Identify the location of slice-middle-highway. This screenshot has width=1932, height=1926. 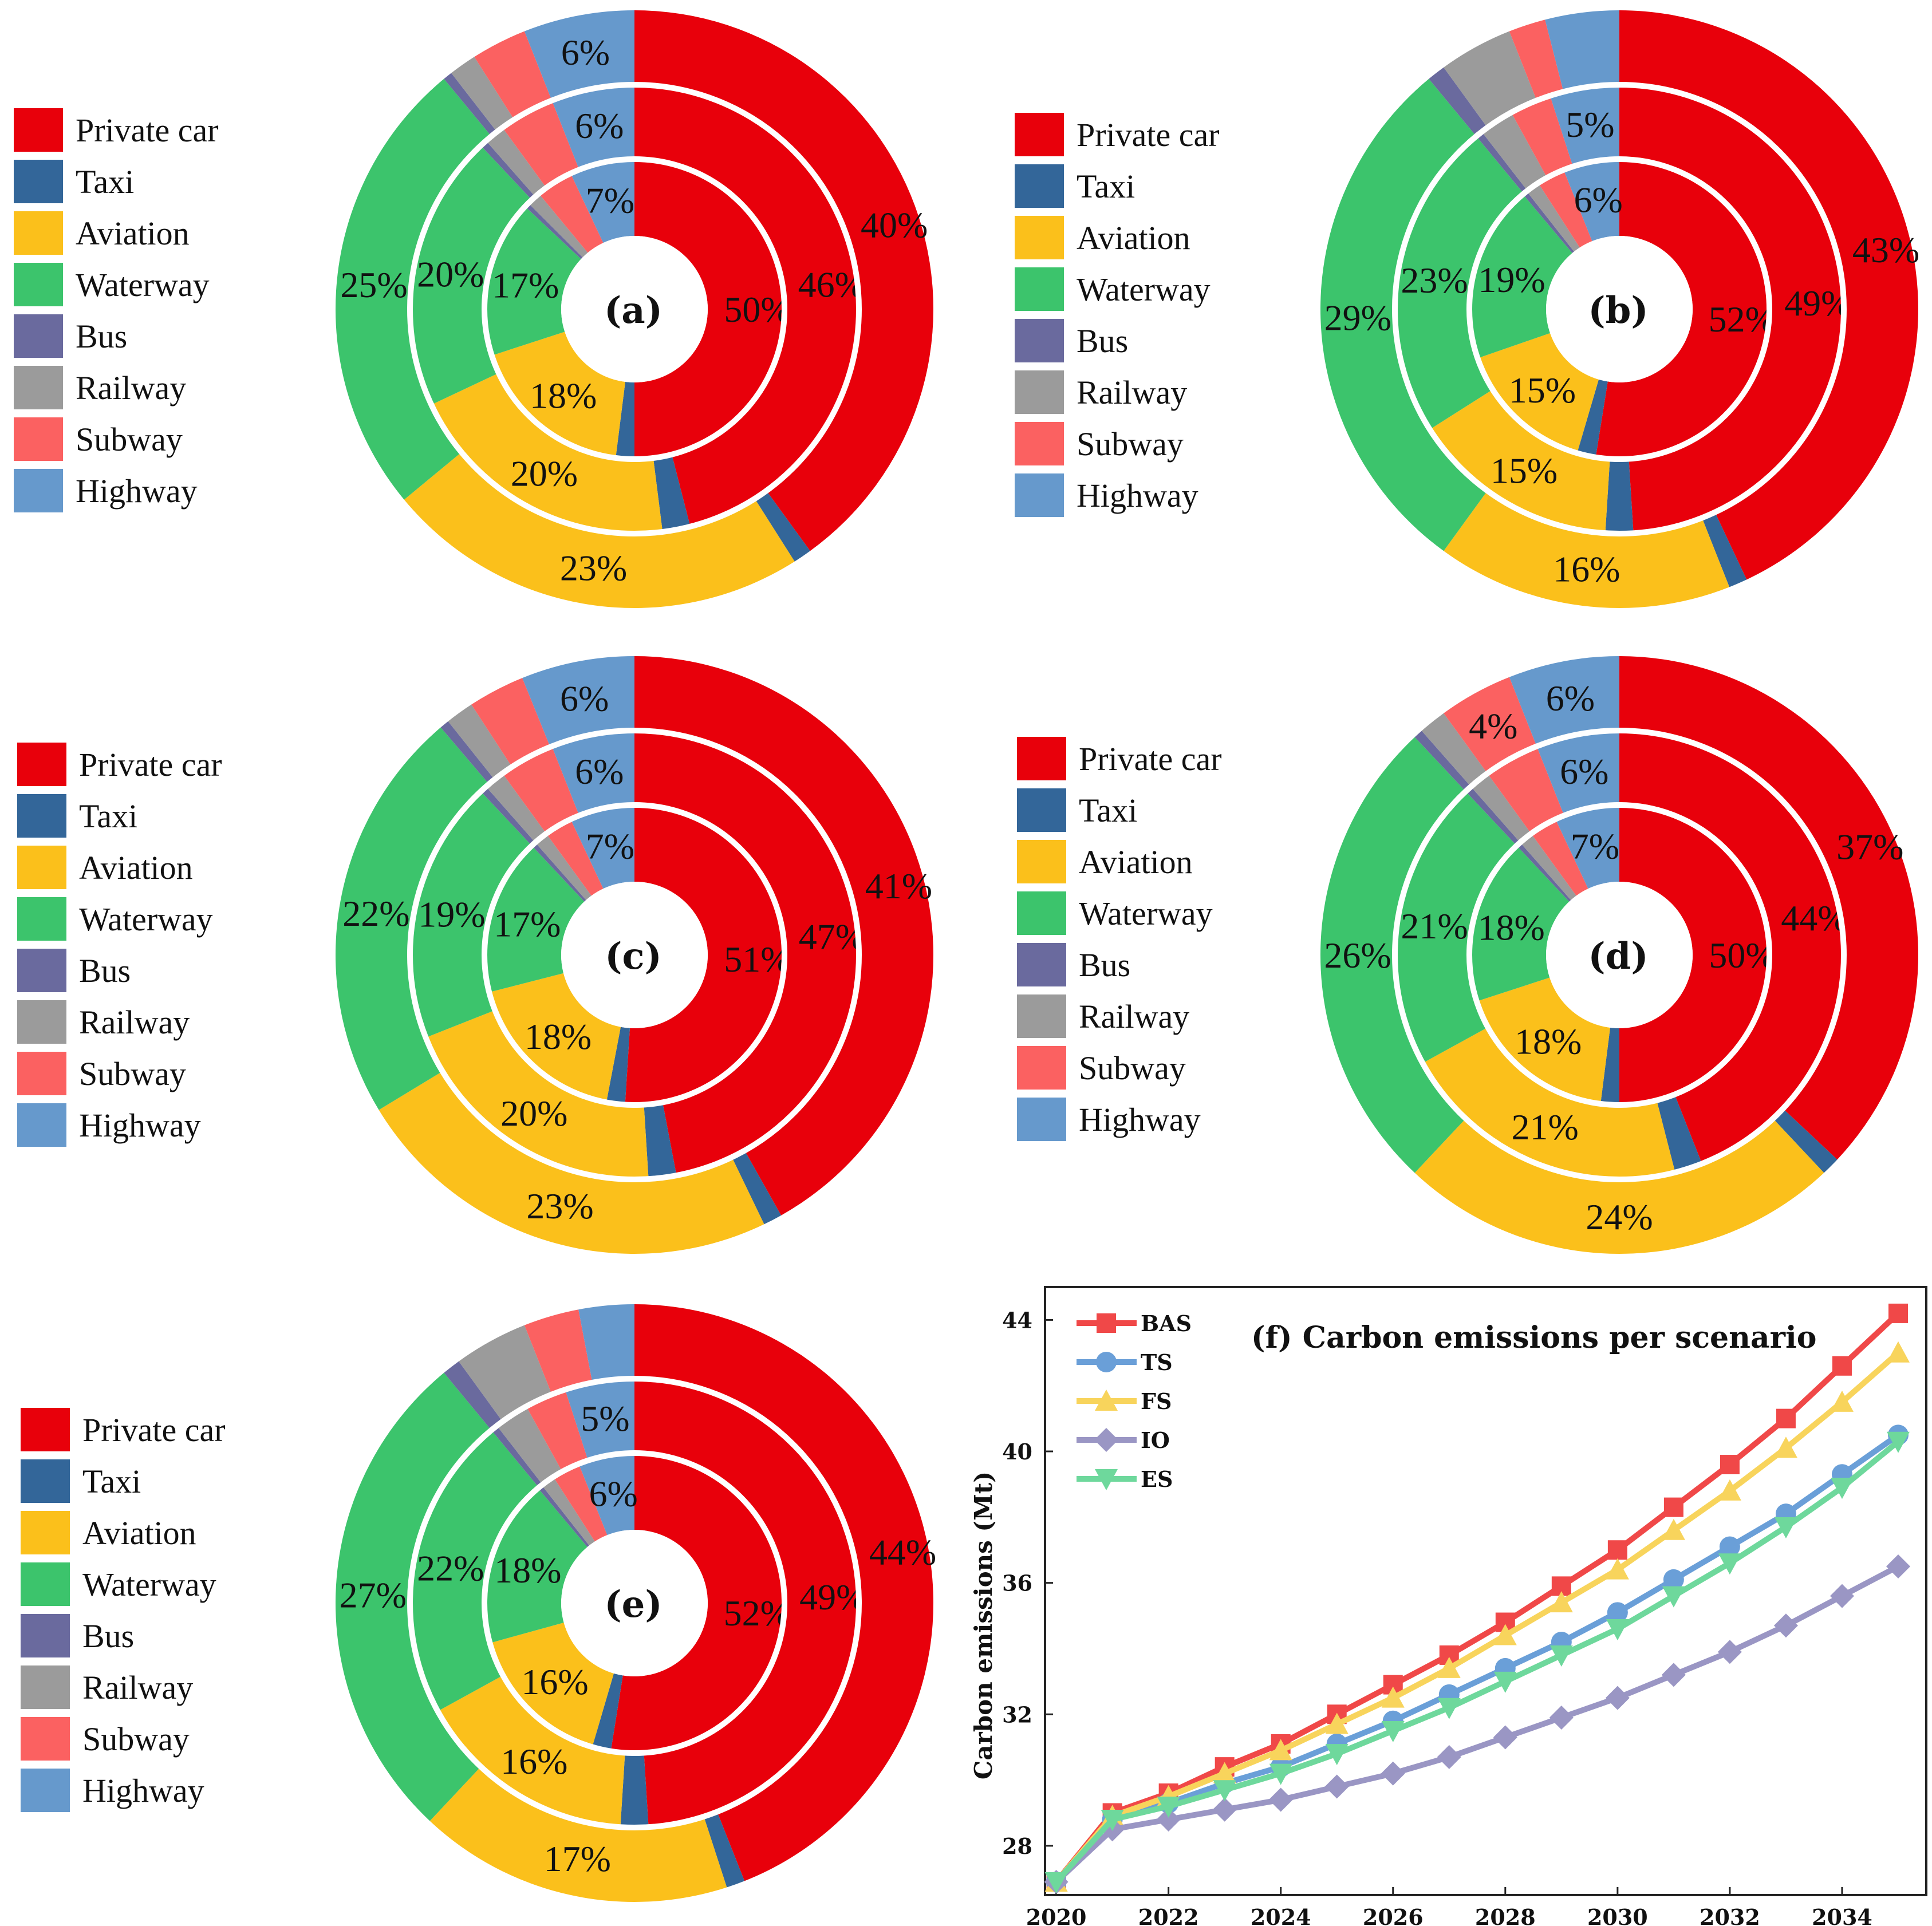
(592, 774).